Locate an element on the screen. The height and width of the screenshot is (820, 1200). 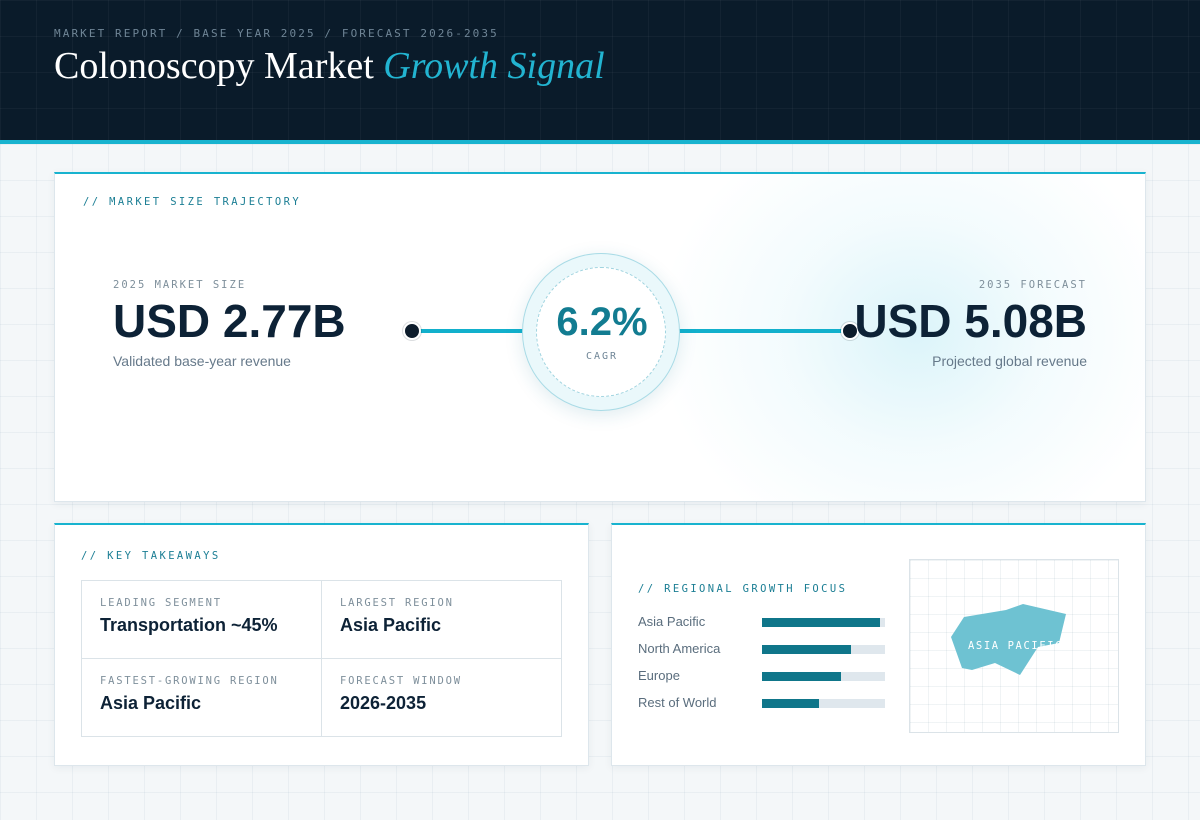
cagr-caption: CAGR is located at coordinates (602, 356).